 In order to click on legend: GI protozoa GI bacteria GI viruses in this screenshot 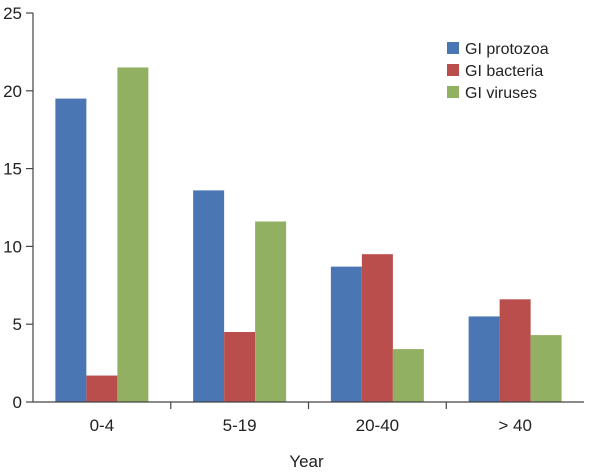, I will do `click(498, 71)`.